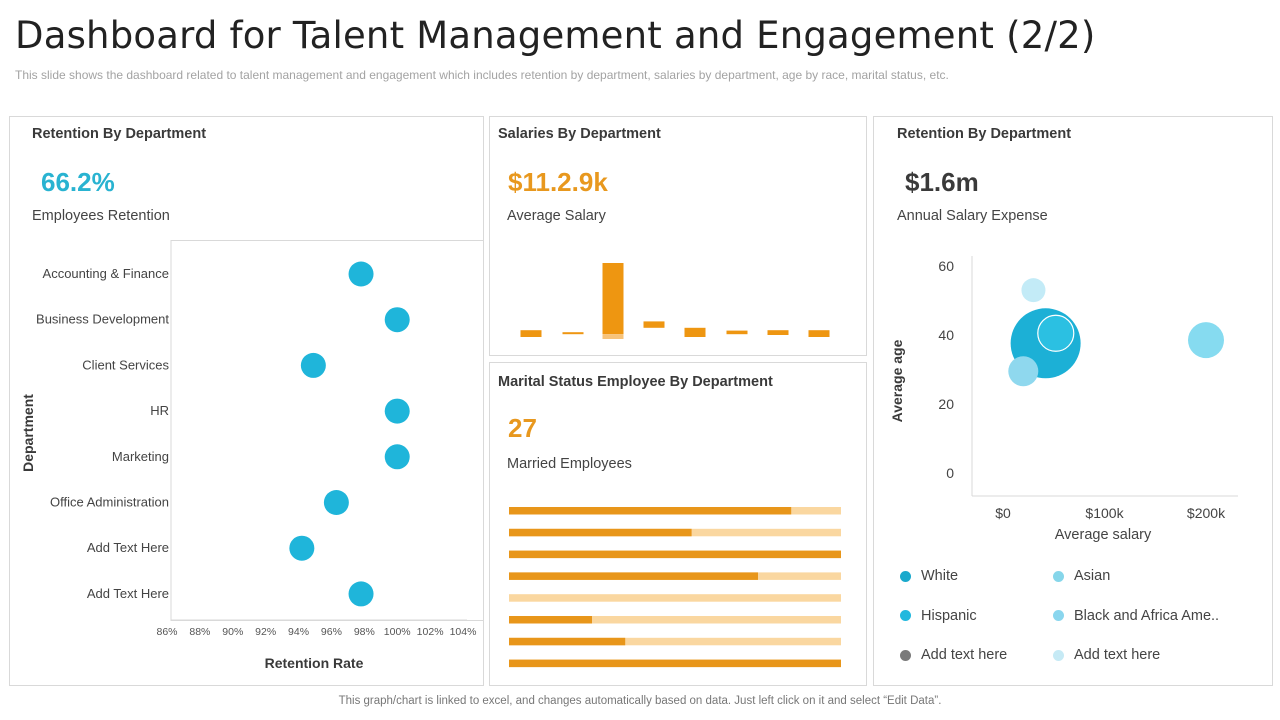 This screenshot has width=1280, height=720. Describe the element at coordinates (942, 182) in the screenshot. I see `age-kpi-value: $1.6m` at that location.